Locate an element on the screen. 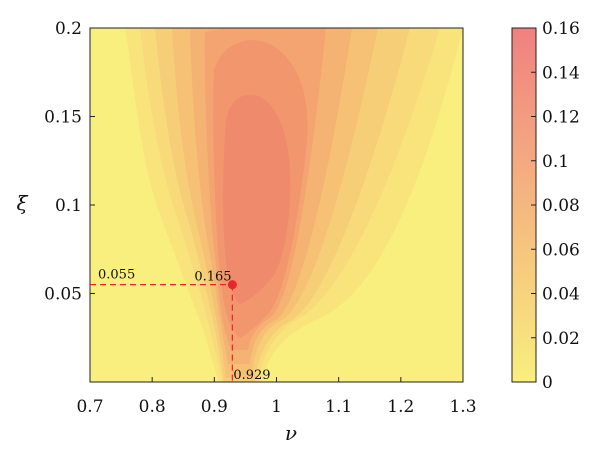 This screenshot has height=456, width=600. x-tick-label: 1 is located at coordinates (276, 407).